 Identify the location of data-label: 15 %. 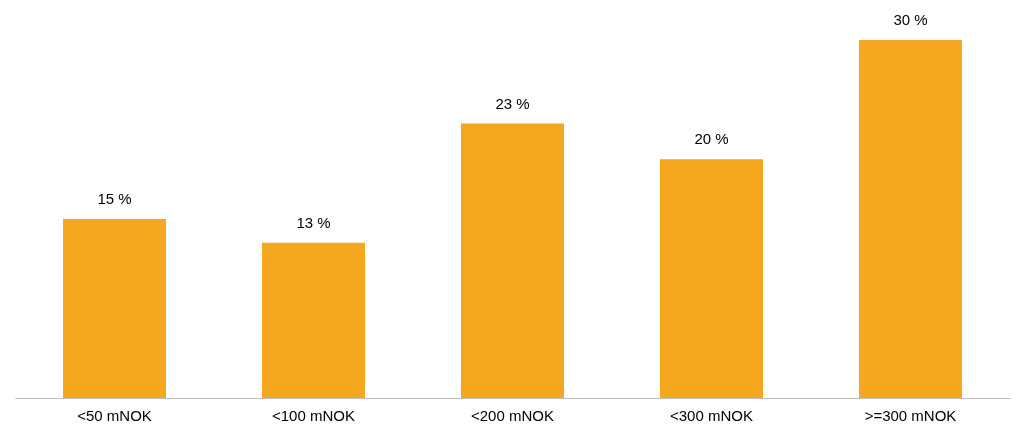
(114, 198).